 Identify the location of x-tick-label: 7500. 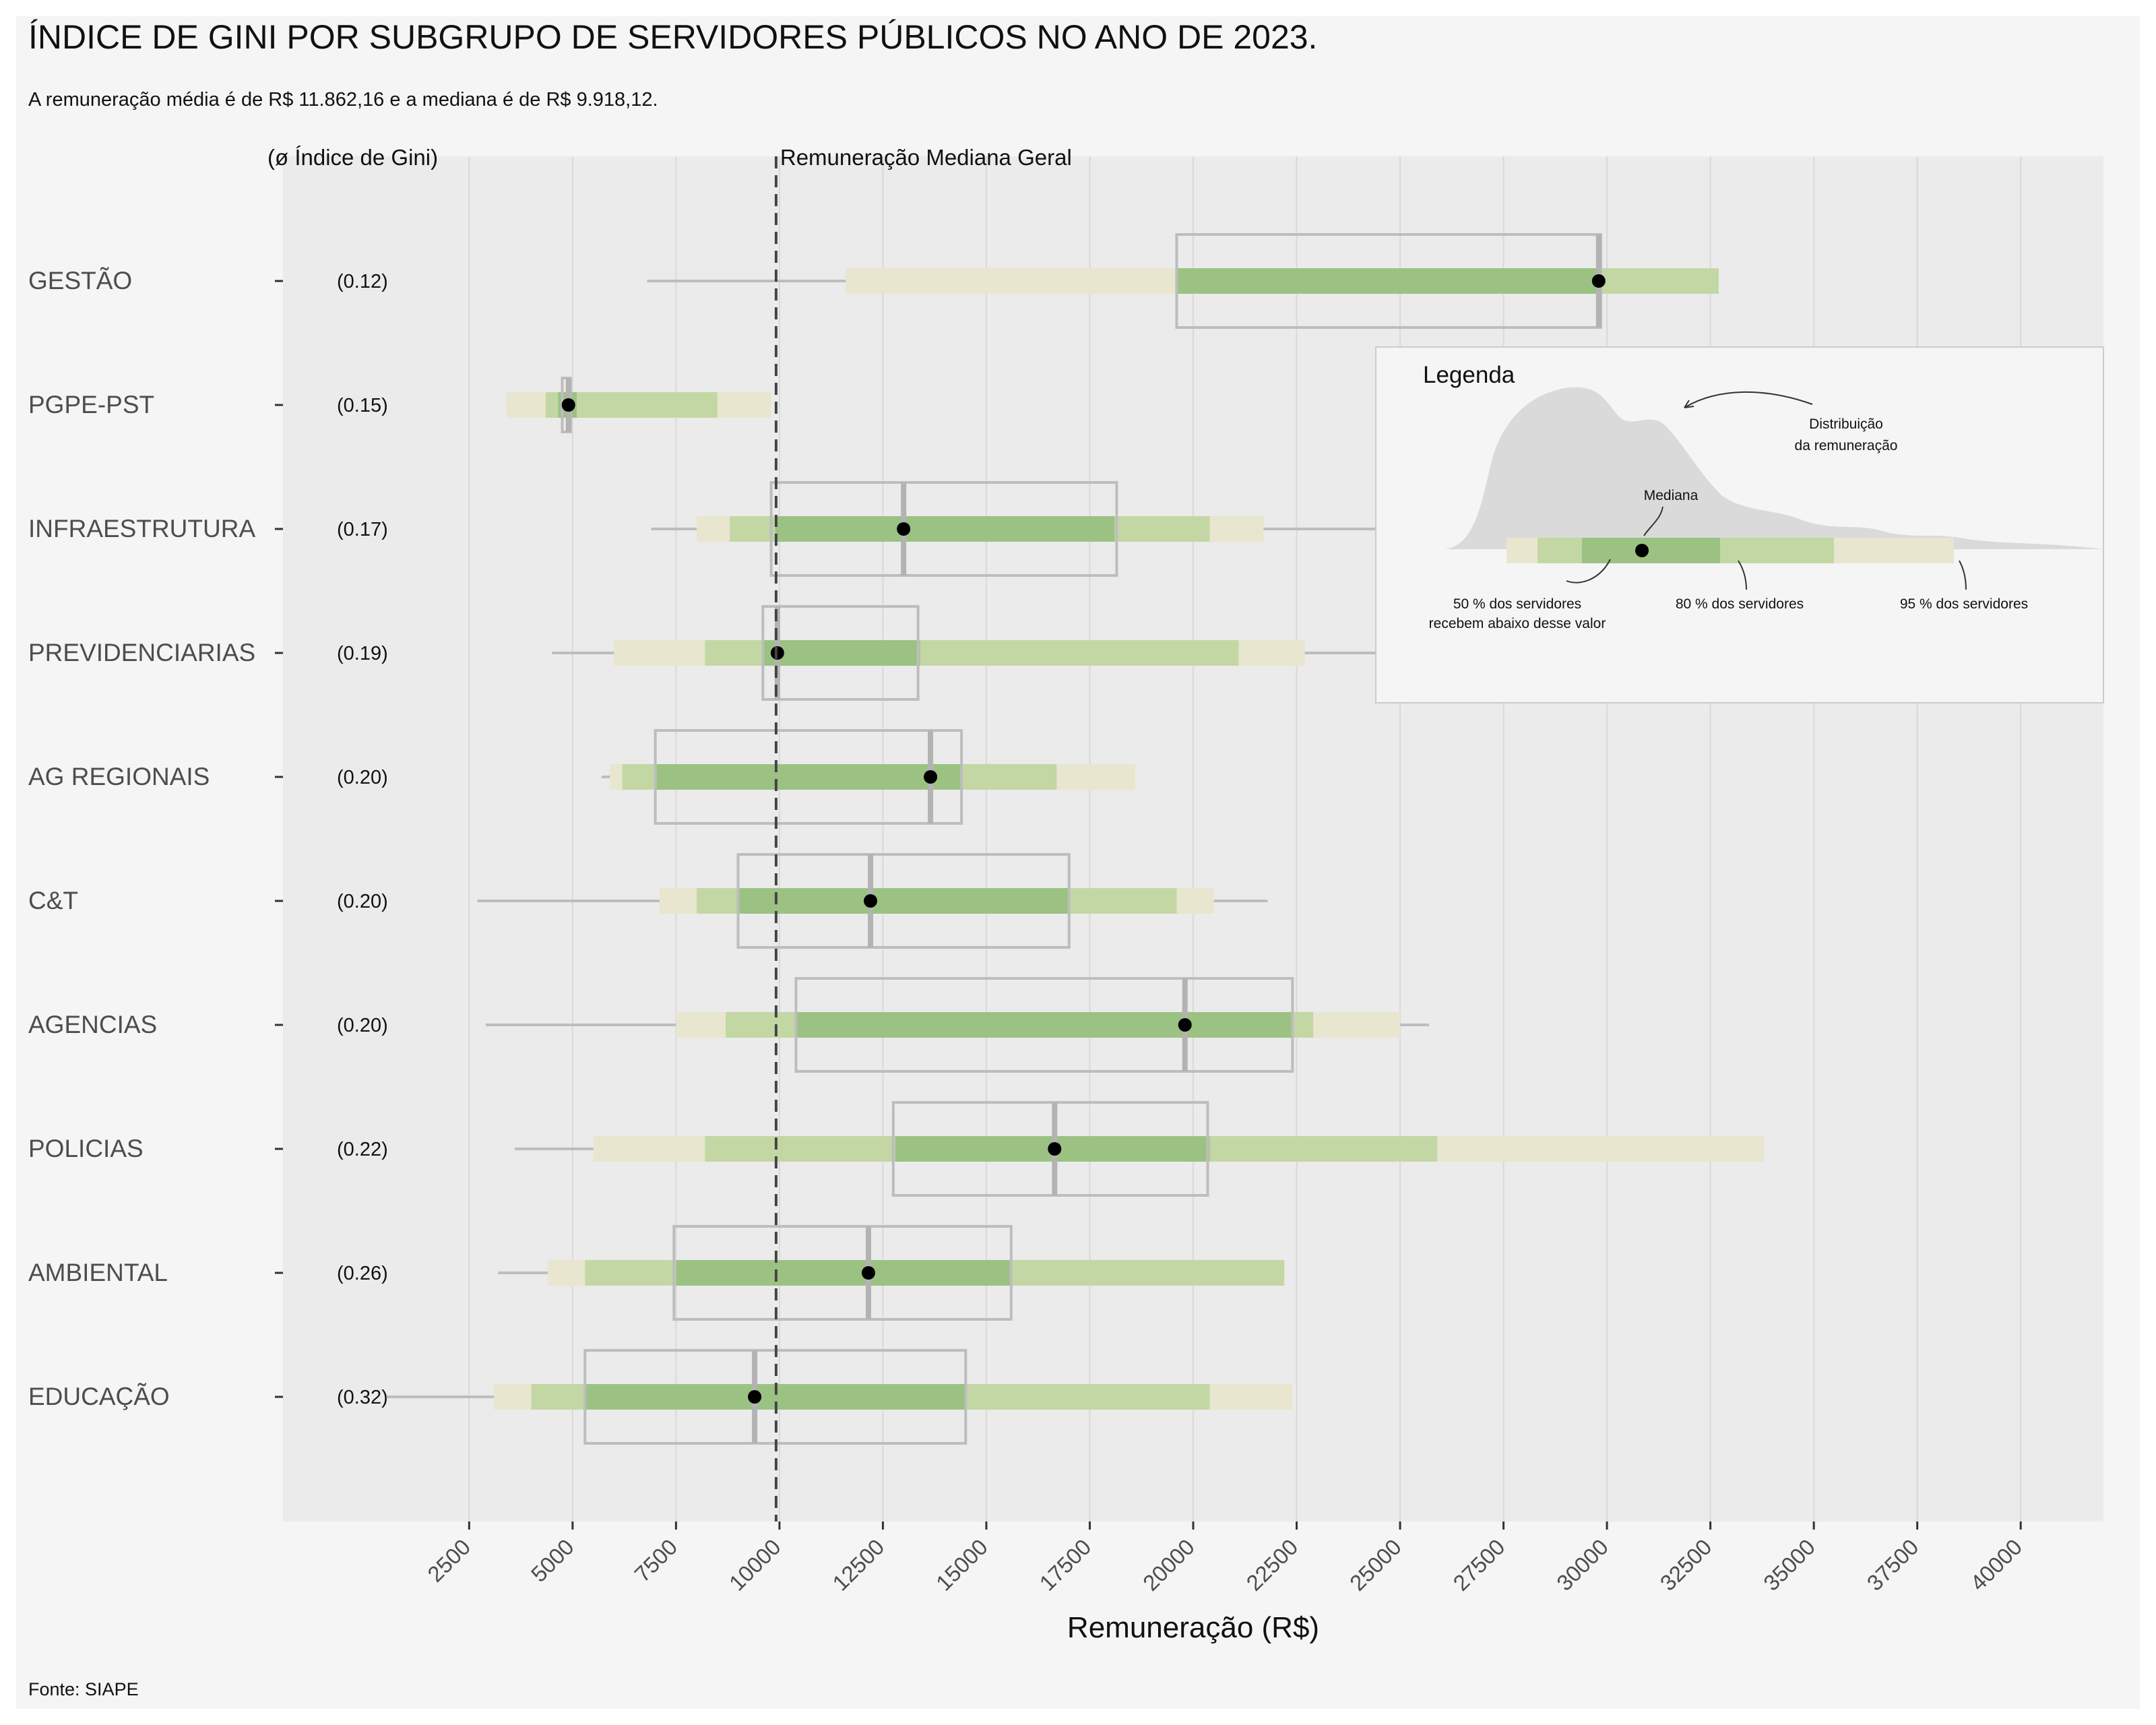
(655, 1561).